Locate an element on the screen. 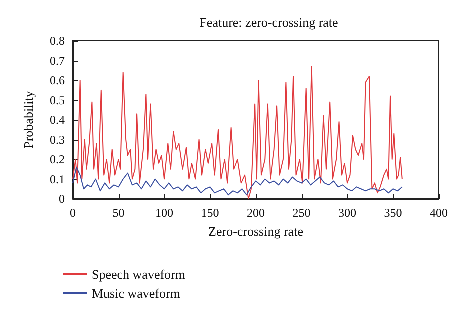 This screenshot has height=323, width=474. chart-title: Feature: zero-crossing rate is located at coordinates (269, 22).